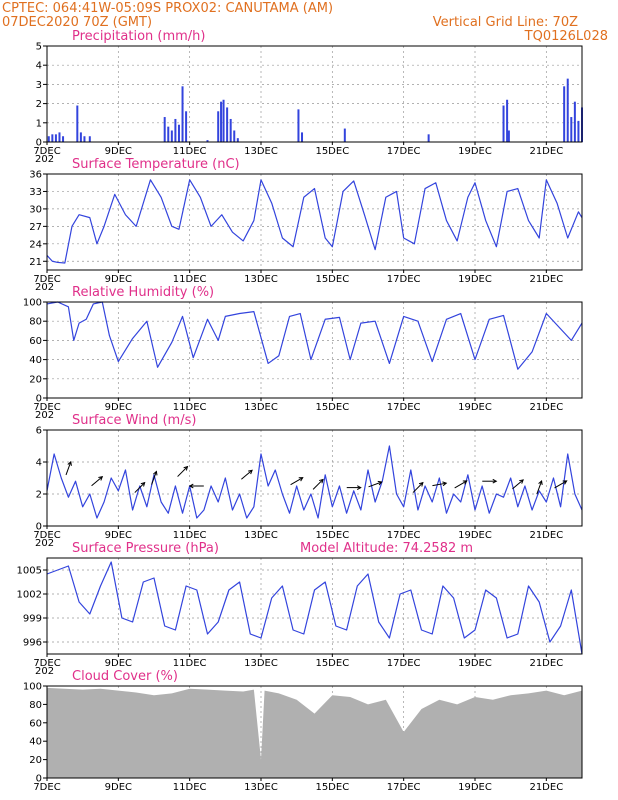  What do you see at coordinates (475, 279) in the screenshot?
I see `temperature-xtick-label: 19DEC` at bounding box center [475, 279].